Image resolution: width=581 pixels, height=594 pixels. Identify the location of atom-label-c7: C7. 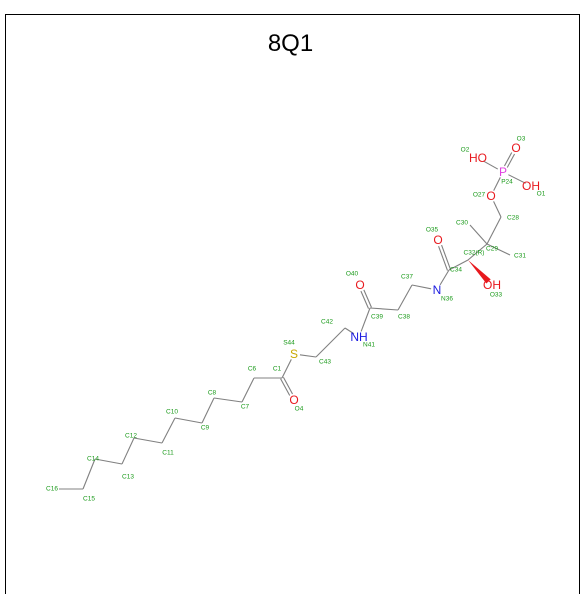
(245, 407).